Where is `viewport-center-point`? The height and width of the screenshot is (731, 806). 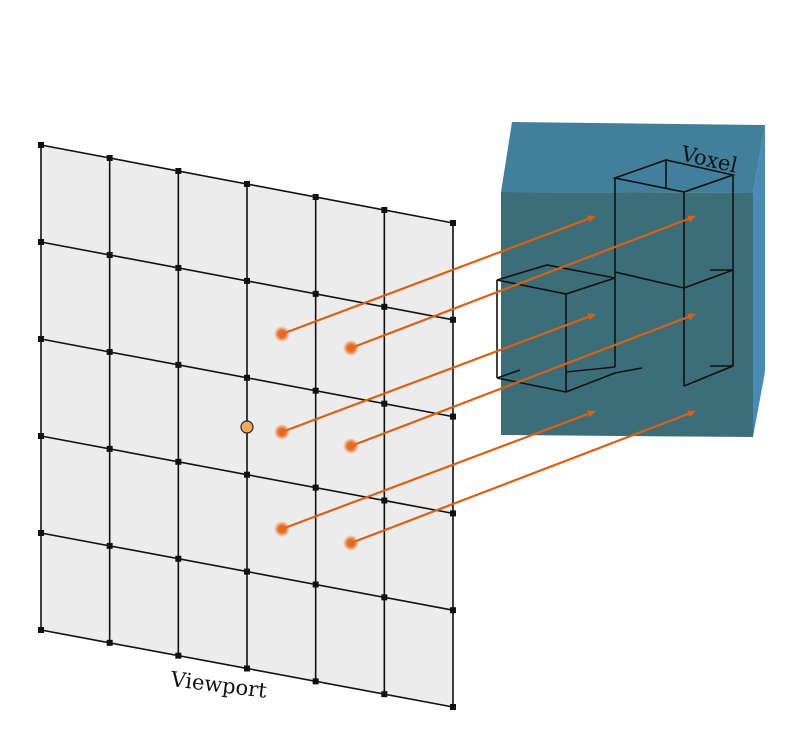 viewport-center-point is located at coordinates (247, 427).